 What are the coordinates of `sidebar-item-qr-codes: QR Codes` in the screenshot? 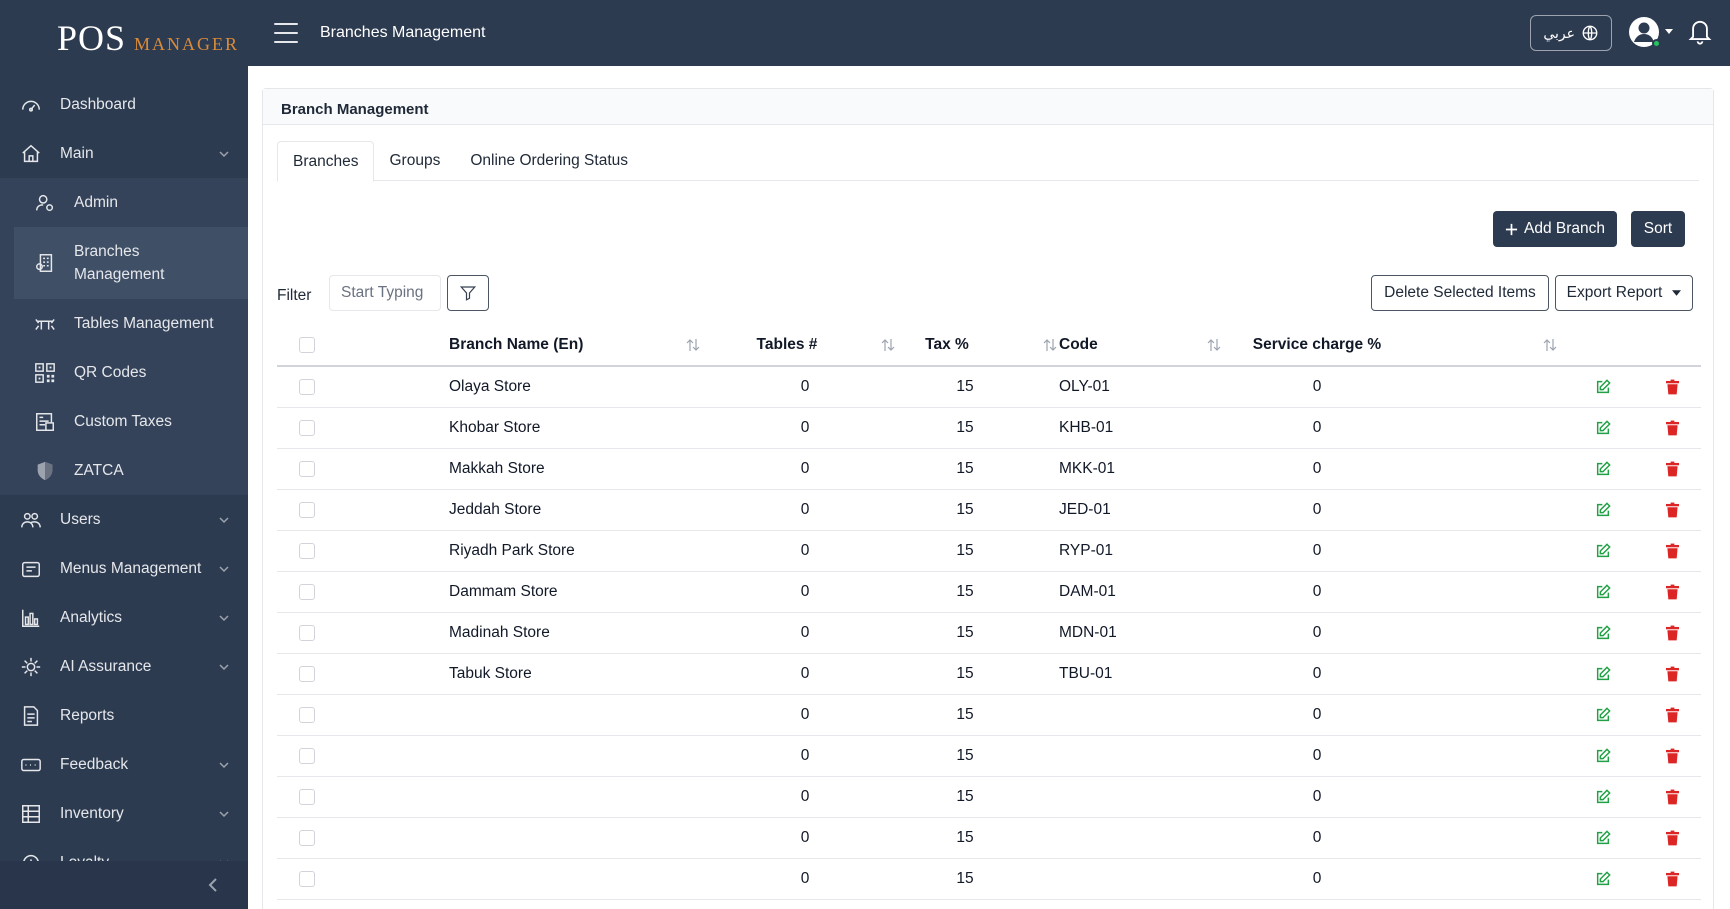 It's located at (124, 372).